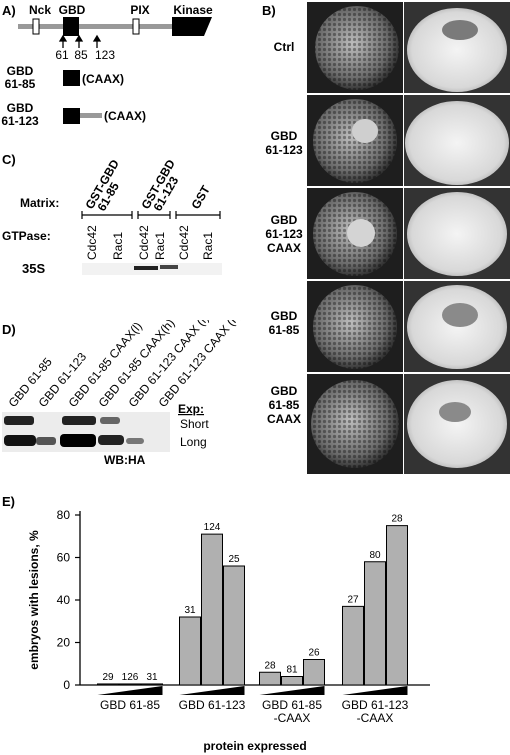  I want to click on position-arrows, so click(80, 41).